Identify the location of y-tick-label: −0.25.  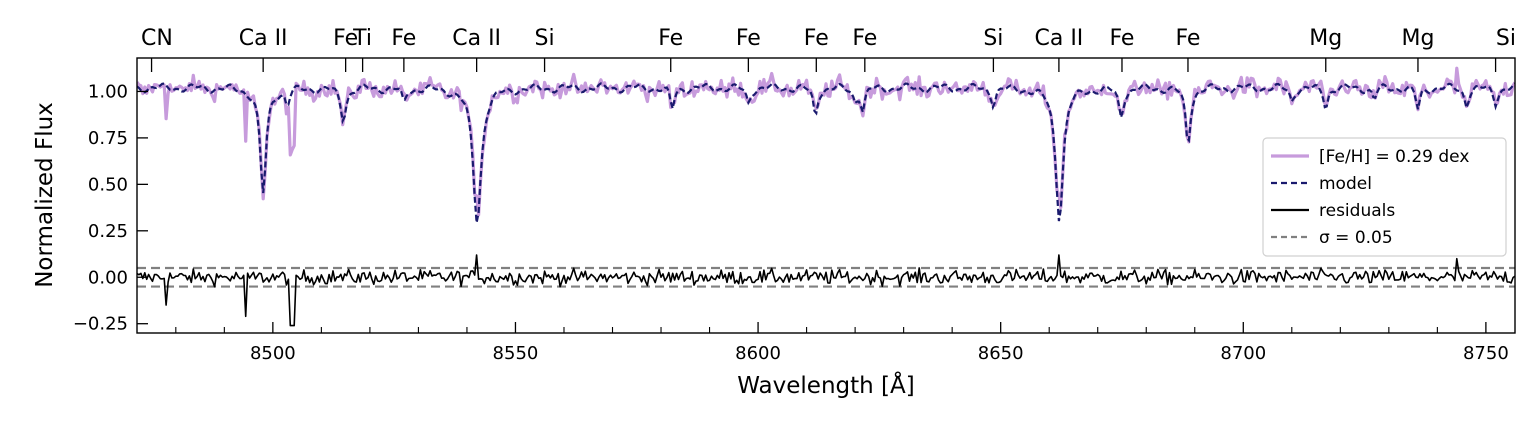
(100, 324).